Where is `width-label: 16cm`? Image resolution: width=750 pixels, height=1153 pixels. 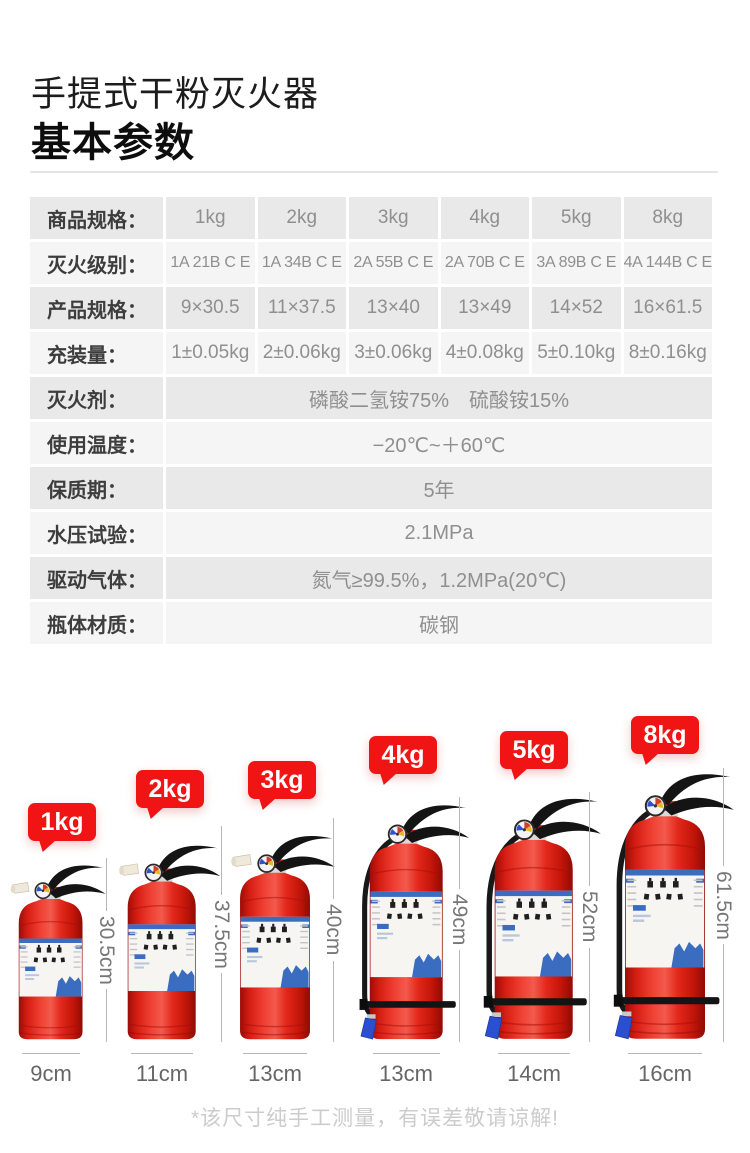 width-label: 16cm is located at coordinates (665, 1073).